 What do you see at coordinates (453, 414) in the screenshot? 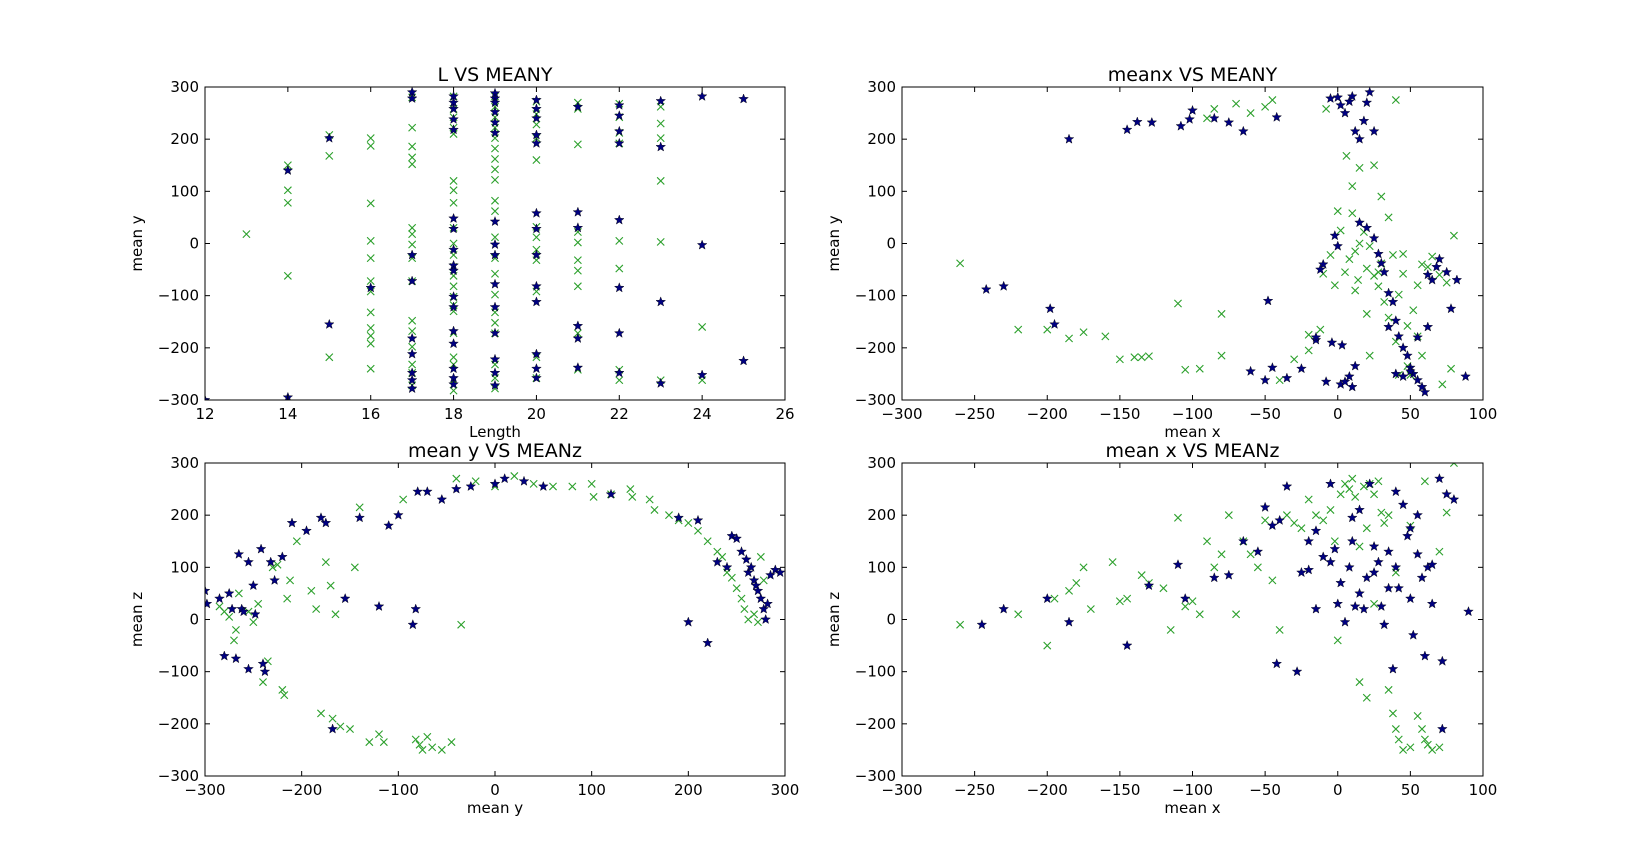
I see `x-tick-label: 18` at bounding box center [453, 414].